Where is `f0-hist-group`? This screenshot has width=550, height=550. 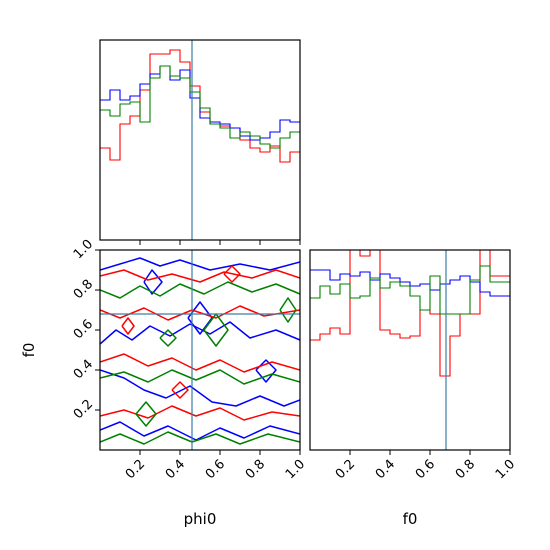 f0-hist-group is located at coordinates (410, 313).